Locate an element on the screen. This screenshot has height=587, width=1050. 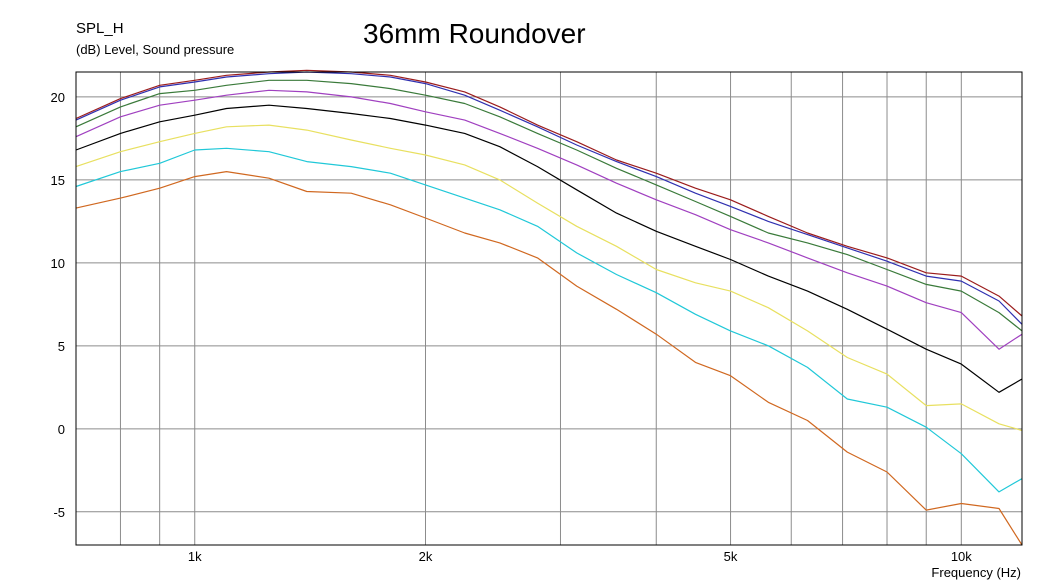
y-axis-title: SPL_H is located at coordinates (100, 28).